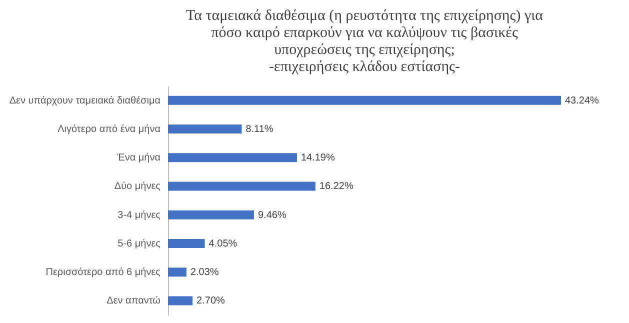  I want to click on data-label: 2.03%, so click(204, 272).